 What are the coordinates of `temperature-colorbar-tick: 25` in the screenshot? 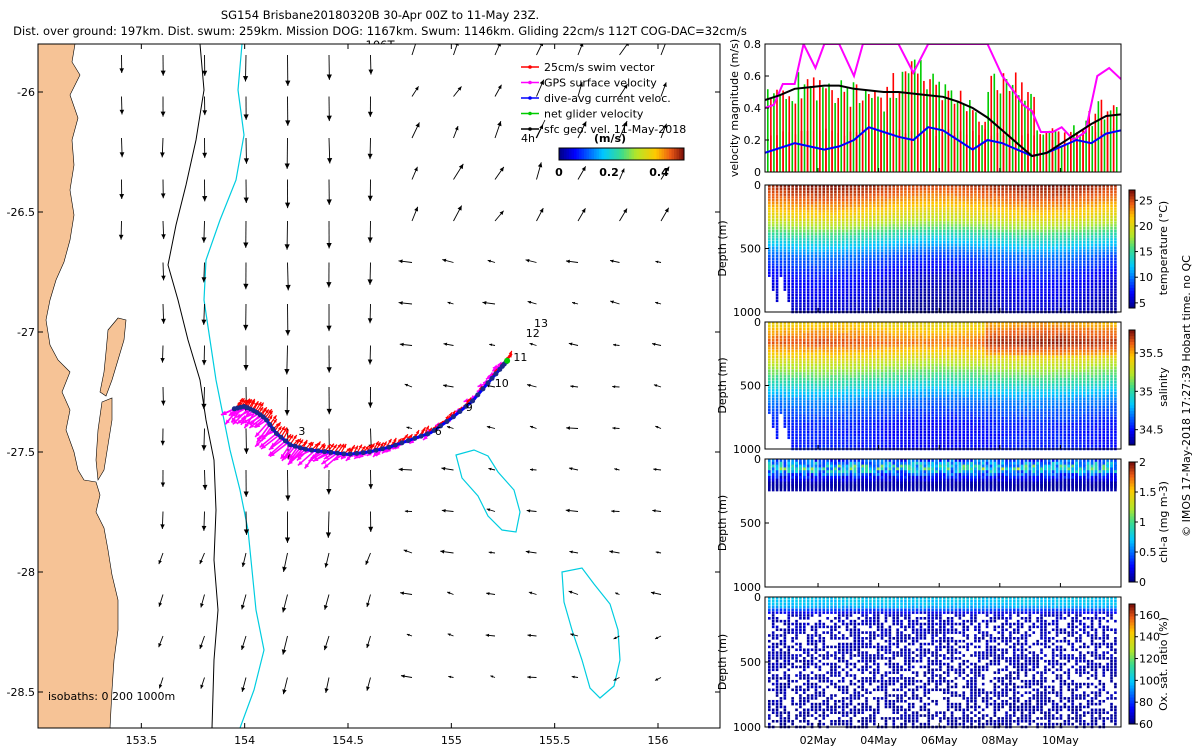 It's located at (1146, 200).